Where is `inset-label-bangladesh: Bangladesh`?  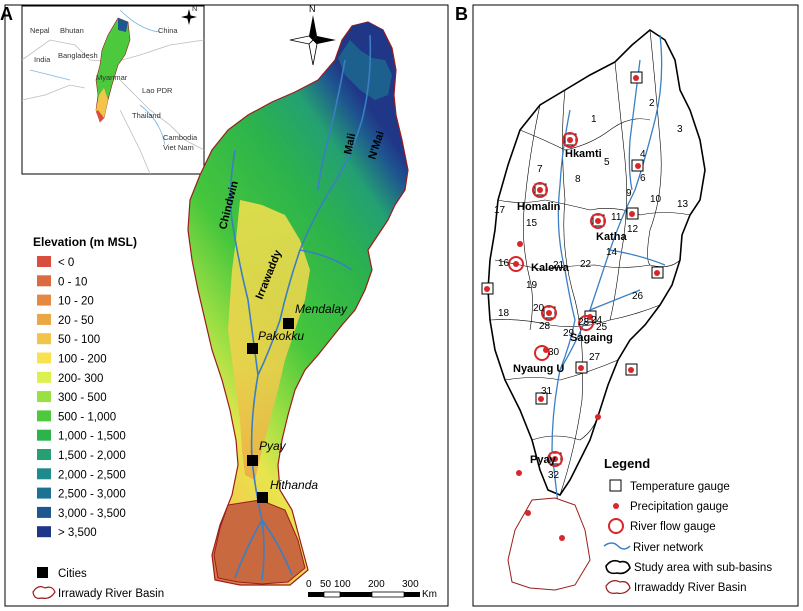 inset-label-bangladesh: Bangladesh is located at coordinates (78, 55).